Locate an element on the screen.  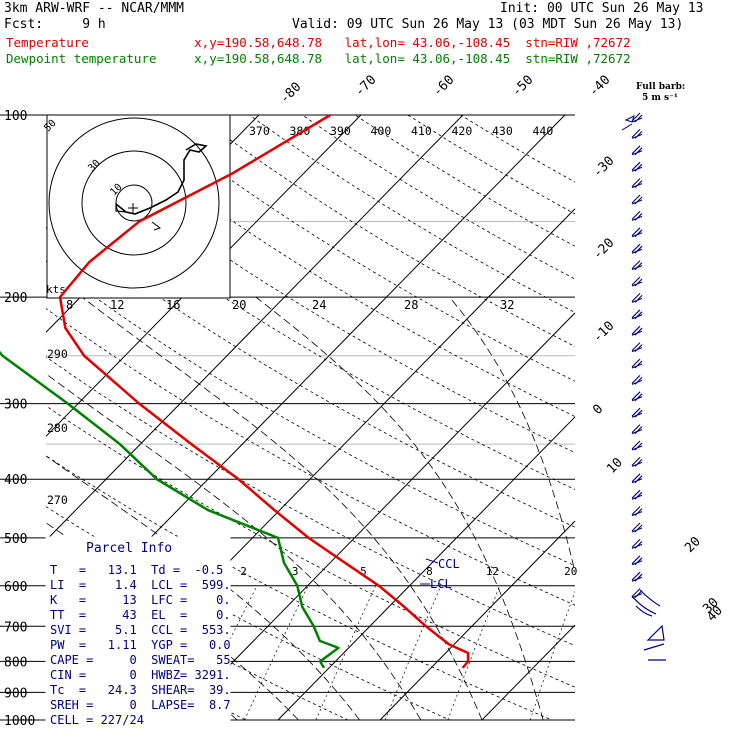
hodograph-arrow is located at coordinates (156, 226).